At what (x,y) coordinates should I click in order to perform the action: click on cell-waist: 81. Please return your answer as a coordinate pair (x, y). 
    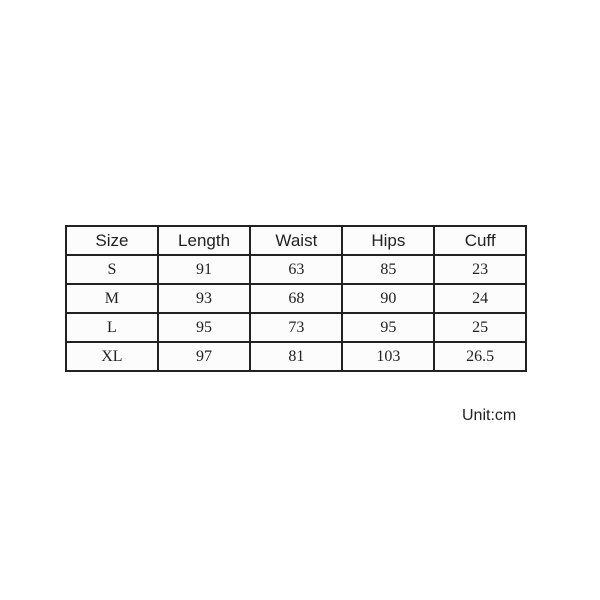
    Looking at the image, I should click on (296, 356).